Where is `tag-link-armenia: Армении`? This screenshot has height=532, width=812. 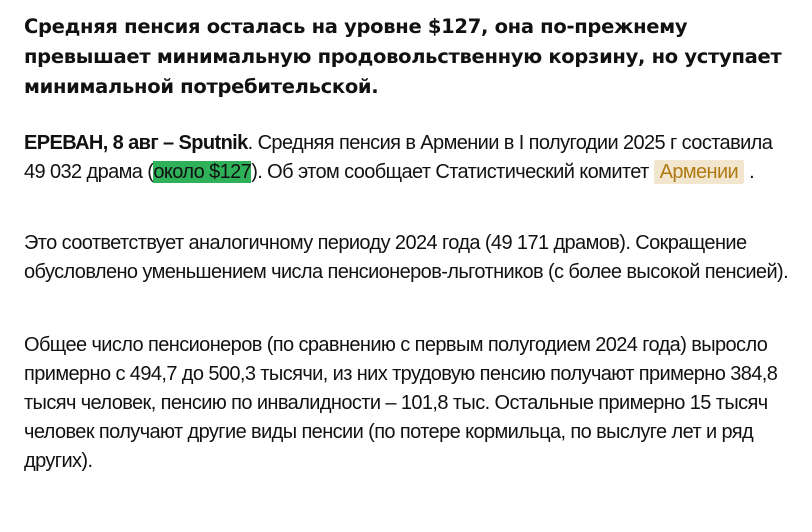 tag-link-armenia: Армении is located at coordinates (699, 172).